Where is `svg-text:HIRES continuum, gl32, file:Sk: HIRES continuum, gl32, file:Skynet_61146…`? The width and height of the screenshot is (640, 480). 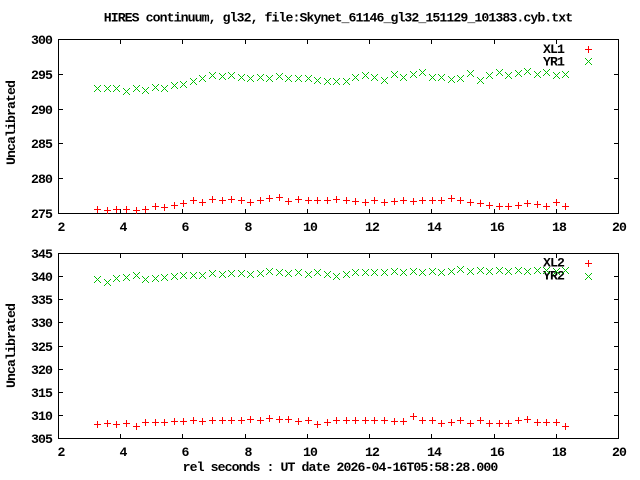
svg-text:HIRES continuum, gl32, file:Sk: HIRES continuum, gl32, file:Skynet_61146… is located at coordinates (338, 18).